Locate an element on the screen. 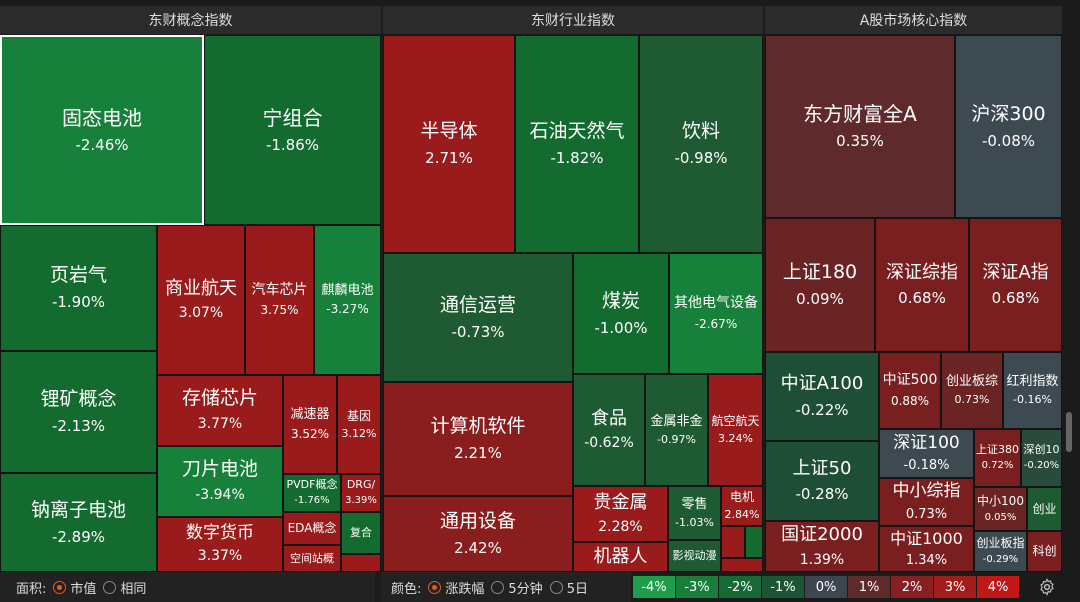 This screenshot has height=602, width=1080. tile-hongli: 红利指数 -0.16% is located at coordinates (1032, 390).